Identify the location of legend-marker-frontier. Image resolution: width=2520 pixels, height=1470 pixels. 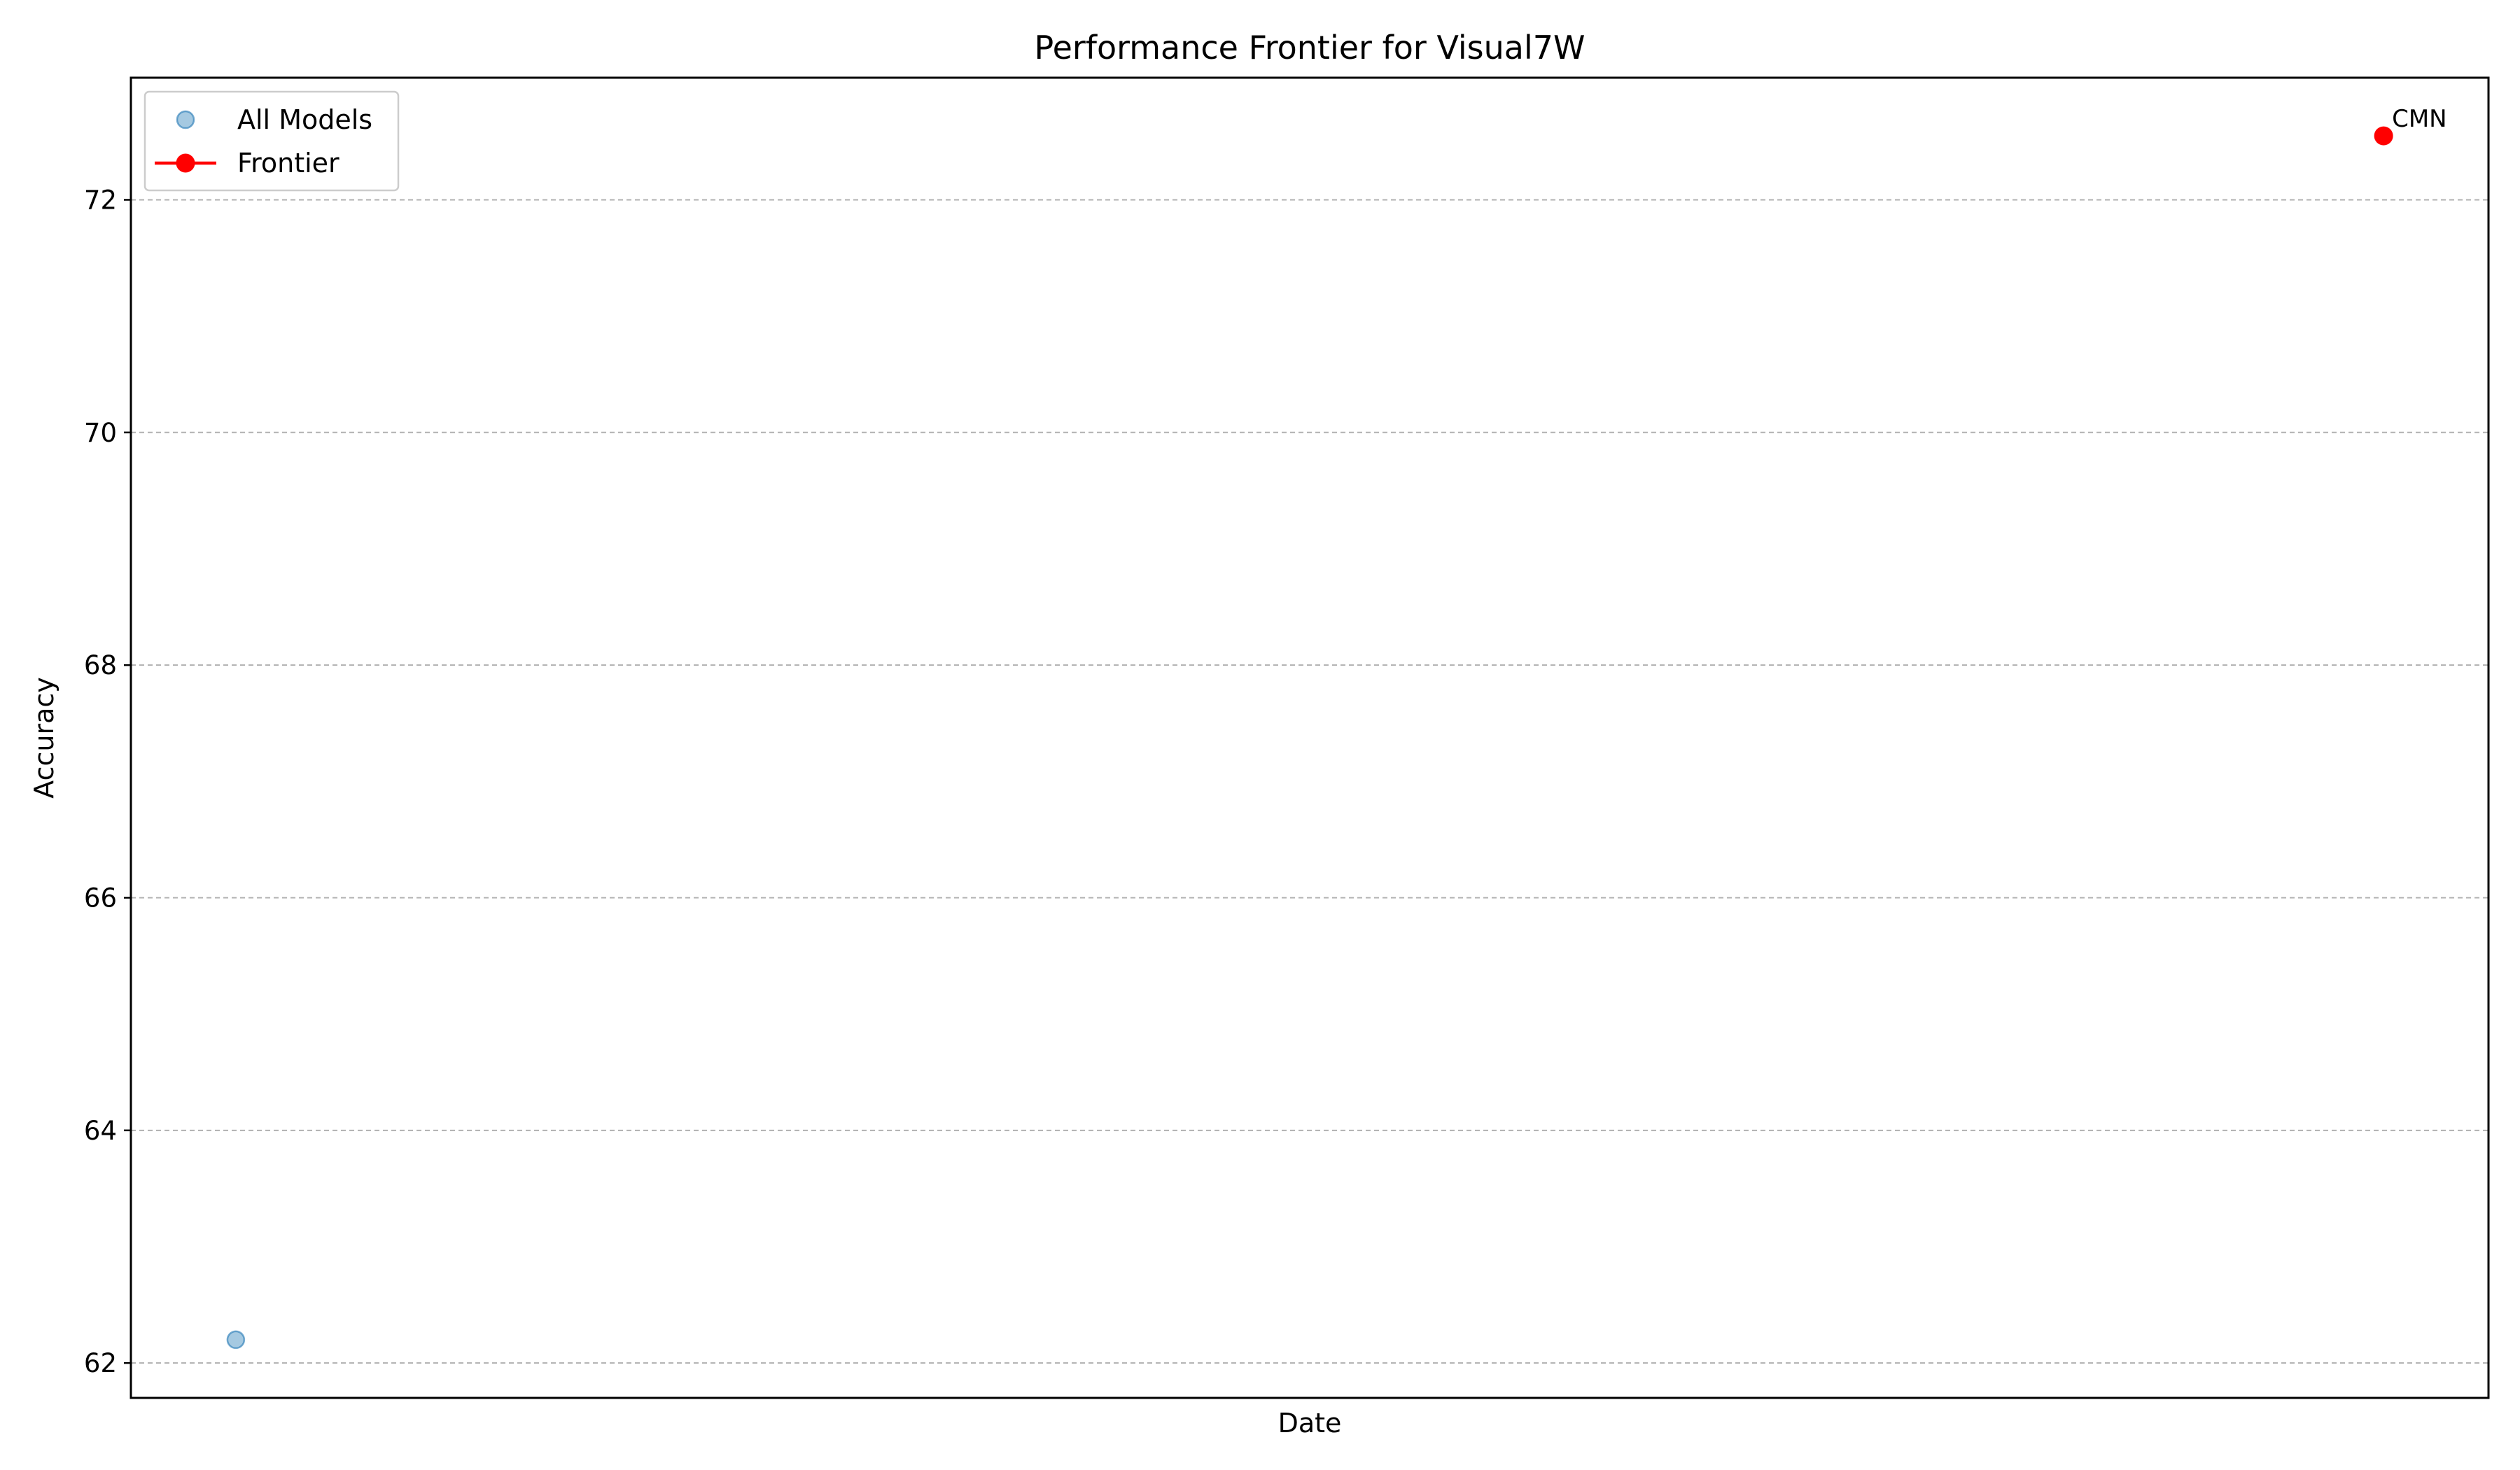
(185, 163).